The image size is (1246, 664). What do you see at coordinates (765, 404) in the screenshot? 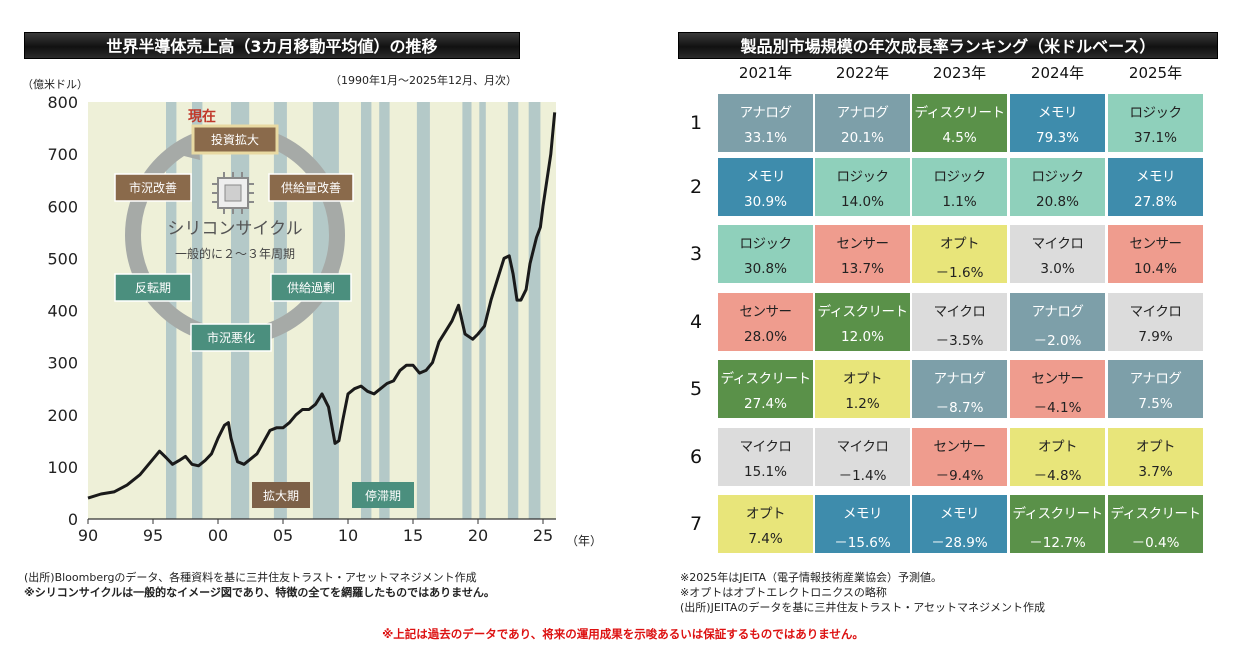
I see `growth-rate: 27.4%` at bounding box center [765, 404].